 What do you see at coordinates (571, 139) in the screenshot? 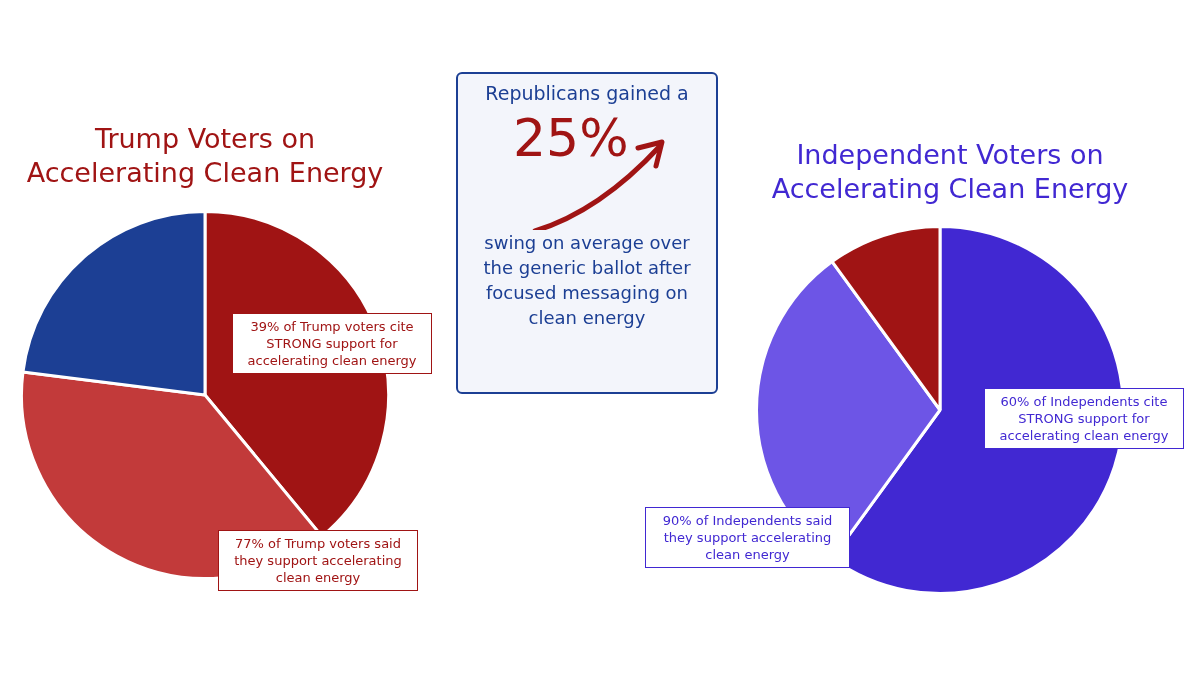
I see `text: 25%` at bounding box center [571, 139].